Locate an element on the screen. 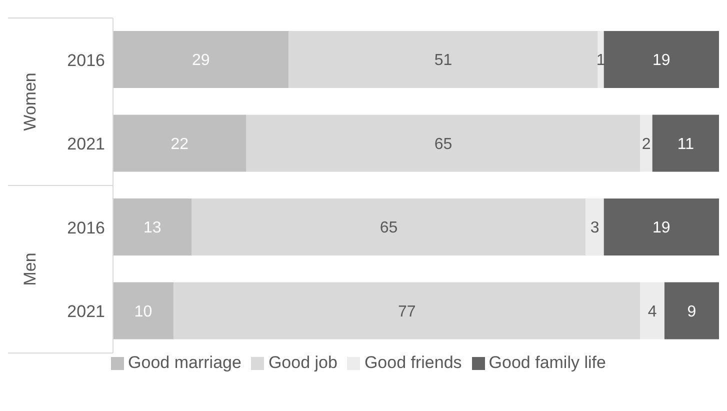  data-label: 77 is located at coordinates (407, 311).